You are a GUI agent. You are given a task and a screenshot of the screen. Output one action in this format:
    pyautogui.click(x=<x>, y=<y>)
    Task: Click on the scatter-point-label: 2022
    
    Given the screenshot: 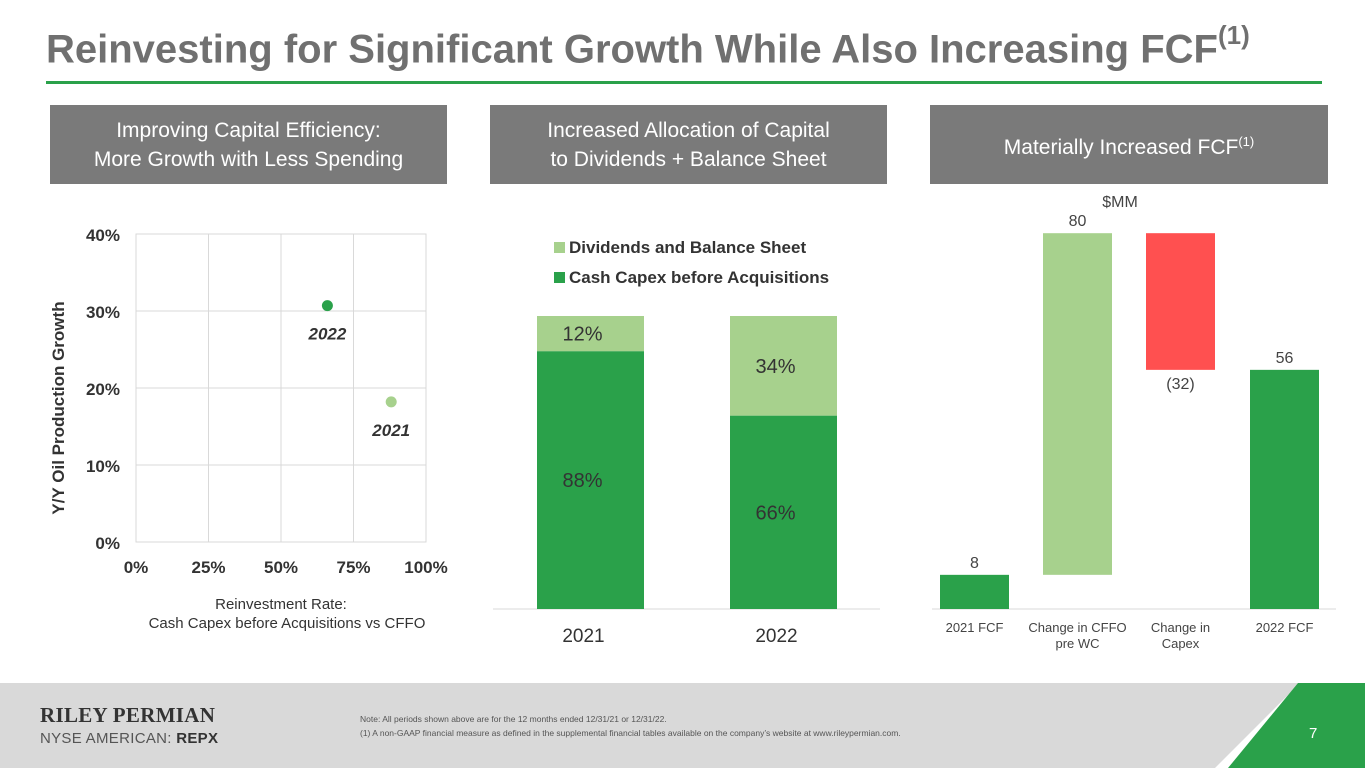 What is the action you would take?
    pyautogui.click(x=326, y=334)
    